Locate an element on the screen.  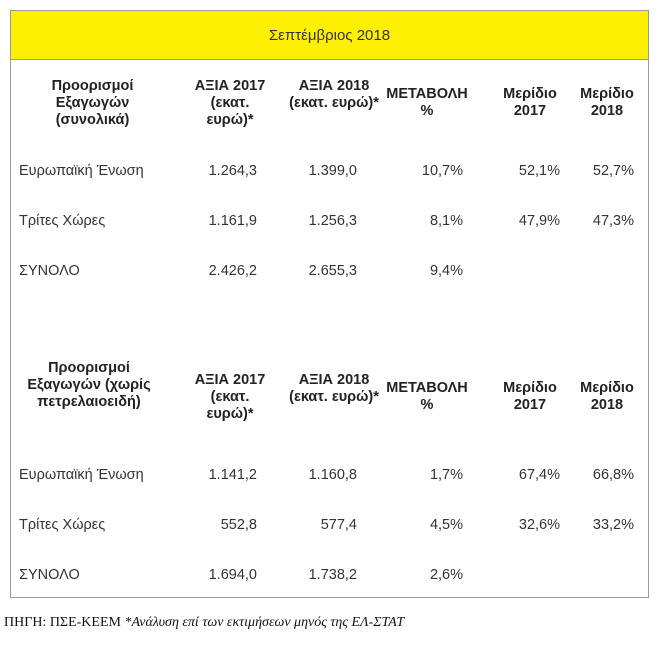
cell-change: 1,7% is located at coordinates (446, 475).